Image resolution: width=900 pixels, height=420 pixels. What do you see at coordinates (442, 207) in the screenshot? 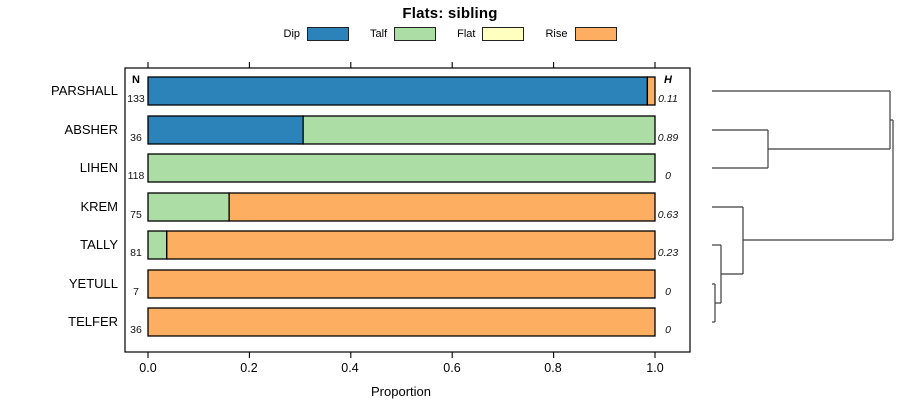
I see `bar-segment-krem-rise` at bounding box center [442, 207].